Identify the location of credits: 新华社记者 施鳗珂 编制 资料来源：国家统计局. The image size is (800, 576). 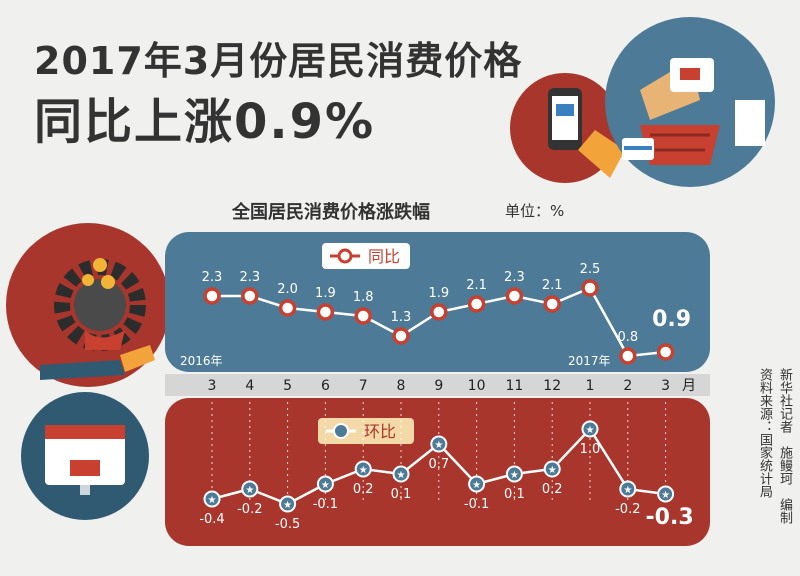
(769, 468).